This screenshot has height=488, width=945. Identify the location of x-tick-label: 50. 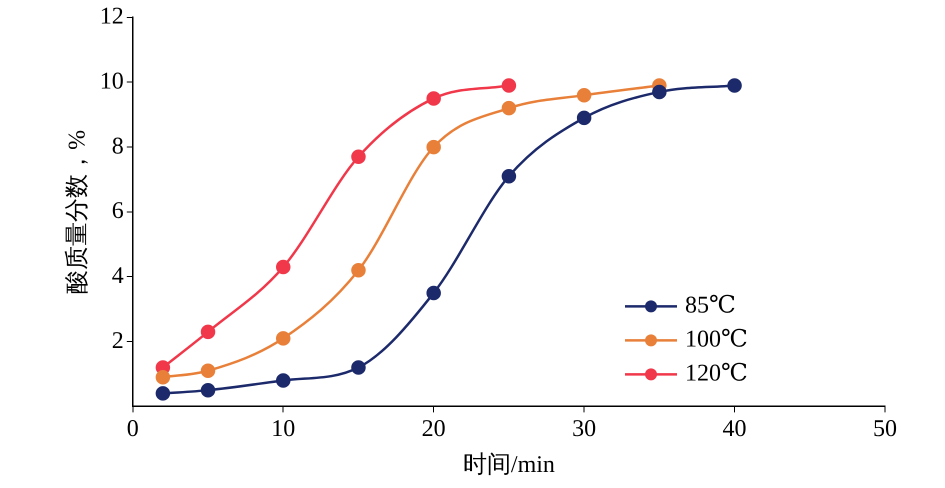
(885, 429).